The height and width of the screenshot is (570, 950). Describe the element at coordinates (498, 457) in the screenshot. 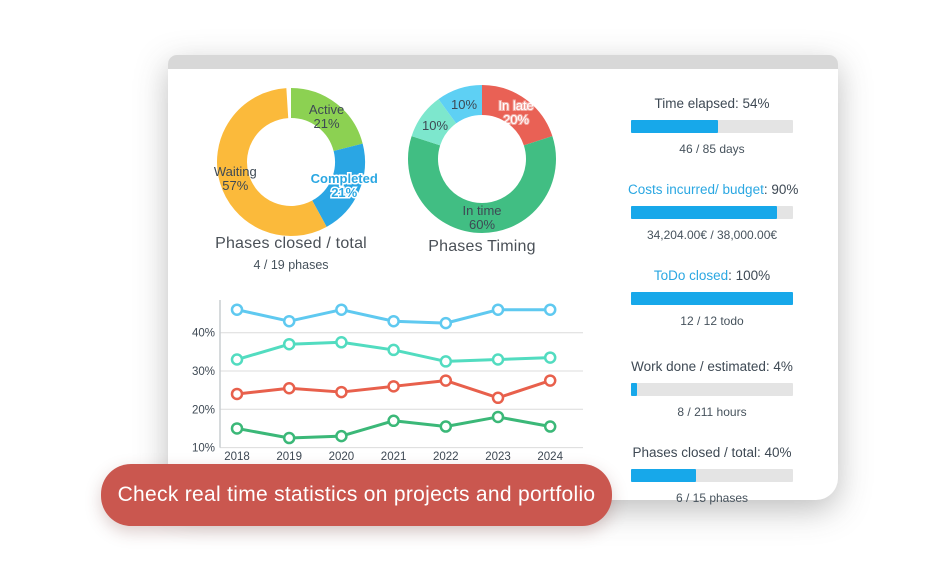

I see `x-axis-tick-label: 2023` at that location.